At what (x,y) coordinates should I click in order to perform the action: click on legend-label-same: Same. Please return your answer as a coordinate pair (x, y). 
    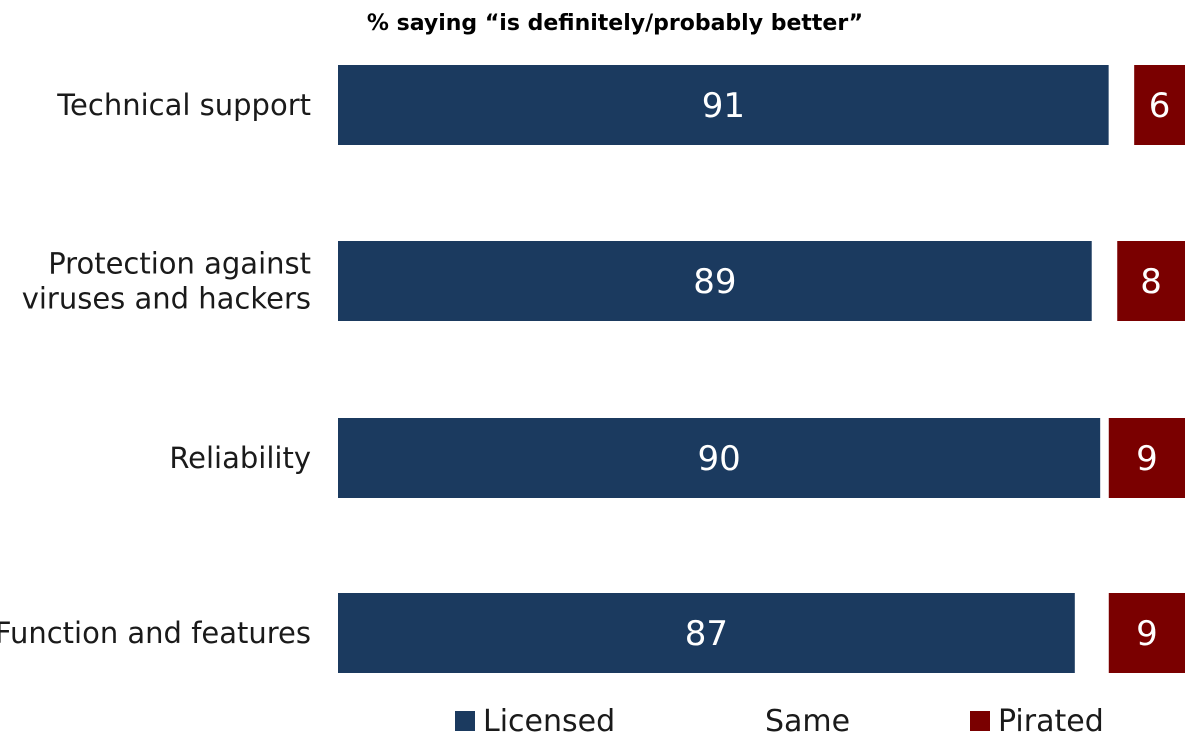
    Looking at the image, I should click on (807, 719).